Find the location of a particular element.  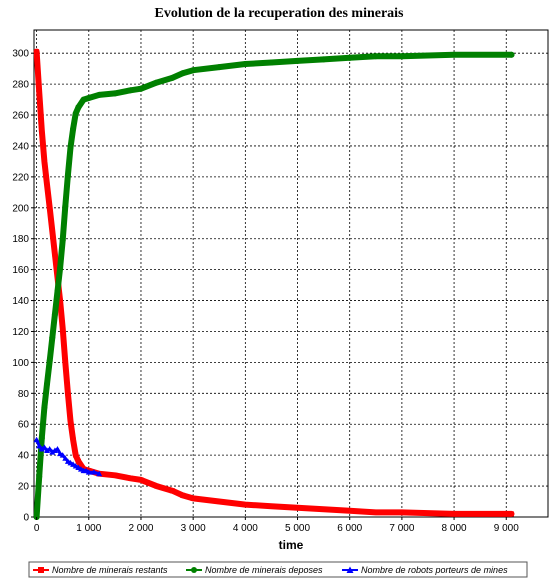

legend-item-minerais-deposes: Nombre de minerais deposes is located at coordinates (254, 570).